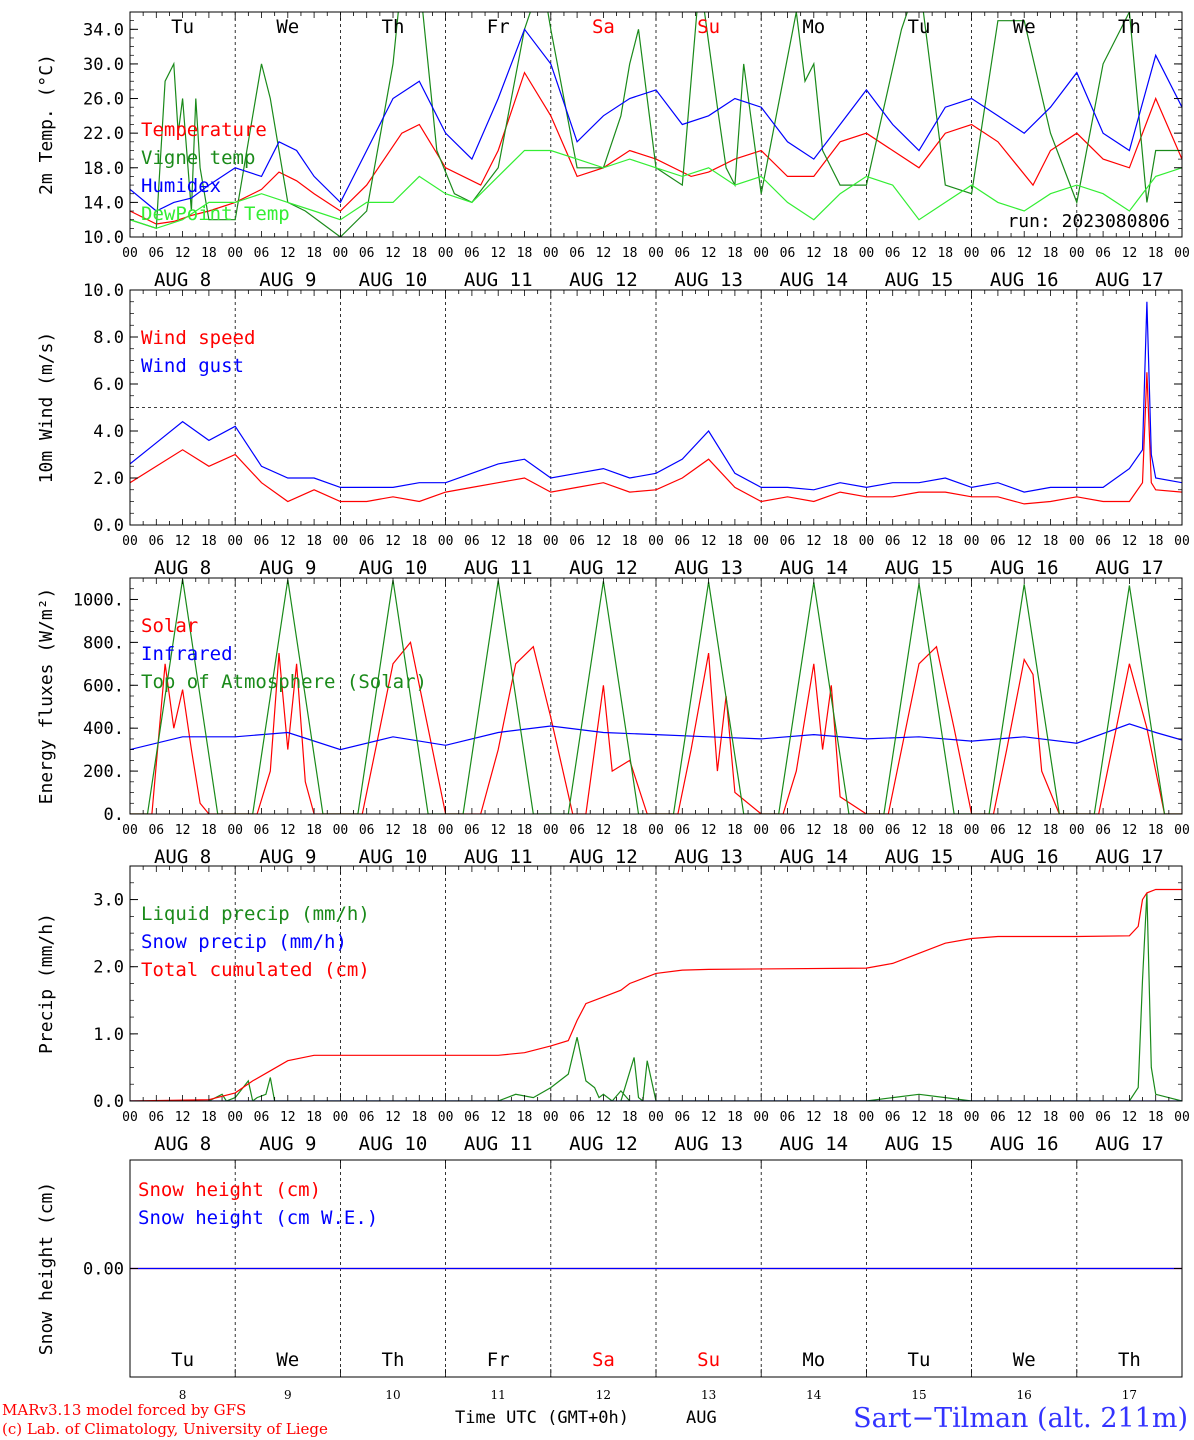 The image size is (1194, 1440). Describe the element at coordinates (919, 27) in the screenshot. I see `weekday-label: Tu` at that location.